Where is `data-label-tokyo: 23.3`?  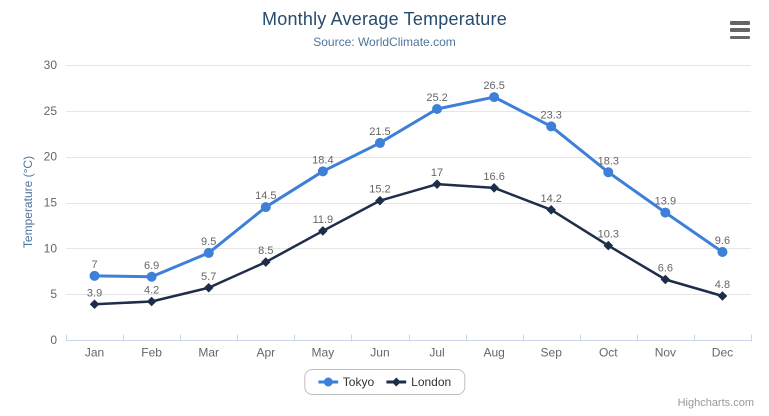 data-label-tokyo: 23.3 is located at coordinates (550, 115).